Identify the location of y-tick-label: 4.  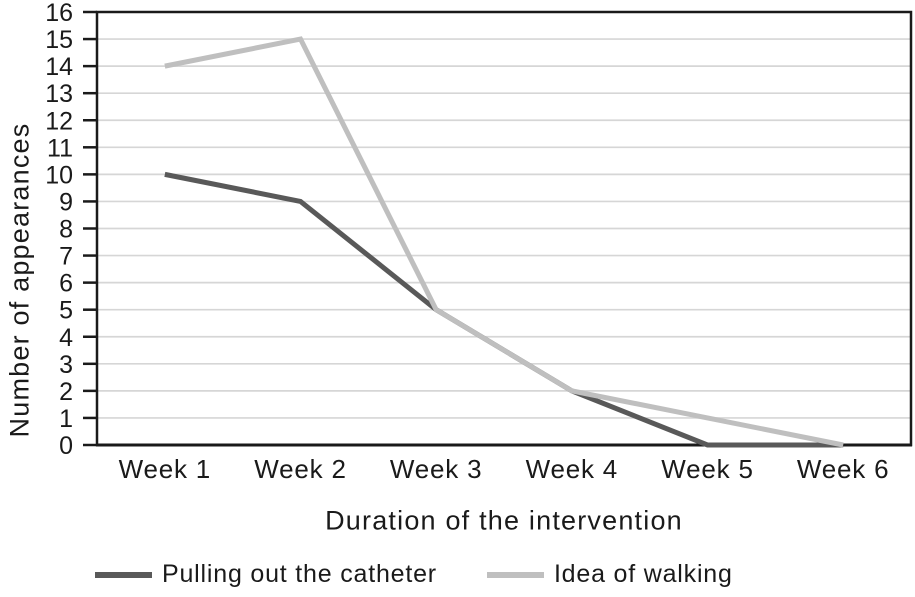
(66, 338).